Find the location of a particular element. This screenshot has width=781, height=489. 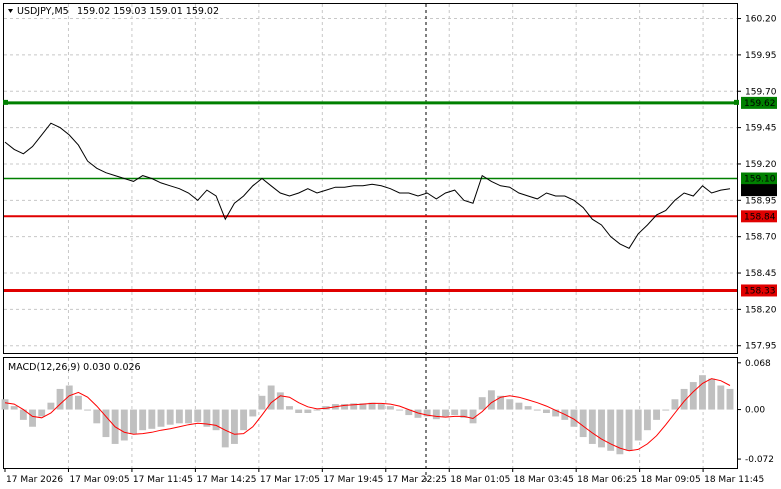

time-tick-label: 17 Mar 14:25 is located at coordinates (226, 480).